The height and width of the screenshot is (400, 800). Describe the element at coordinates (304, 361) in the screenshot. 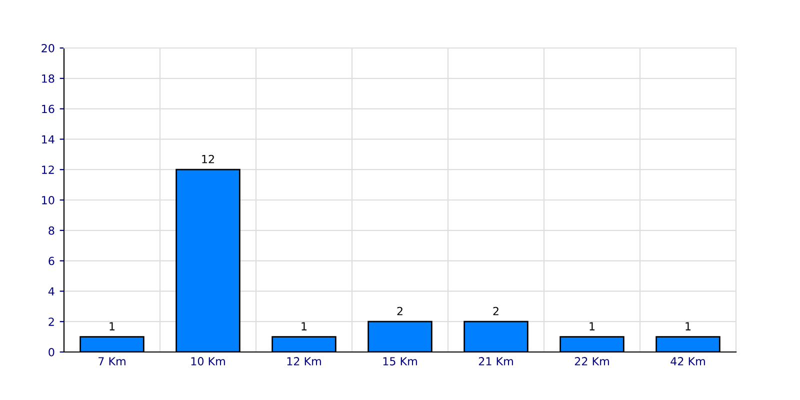

I see `x-tick-label: 12 Km` at that location.